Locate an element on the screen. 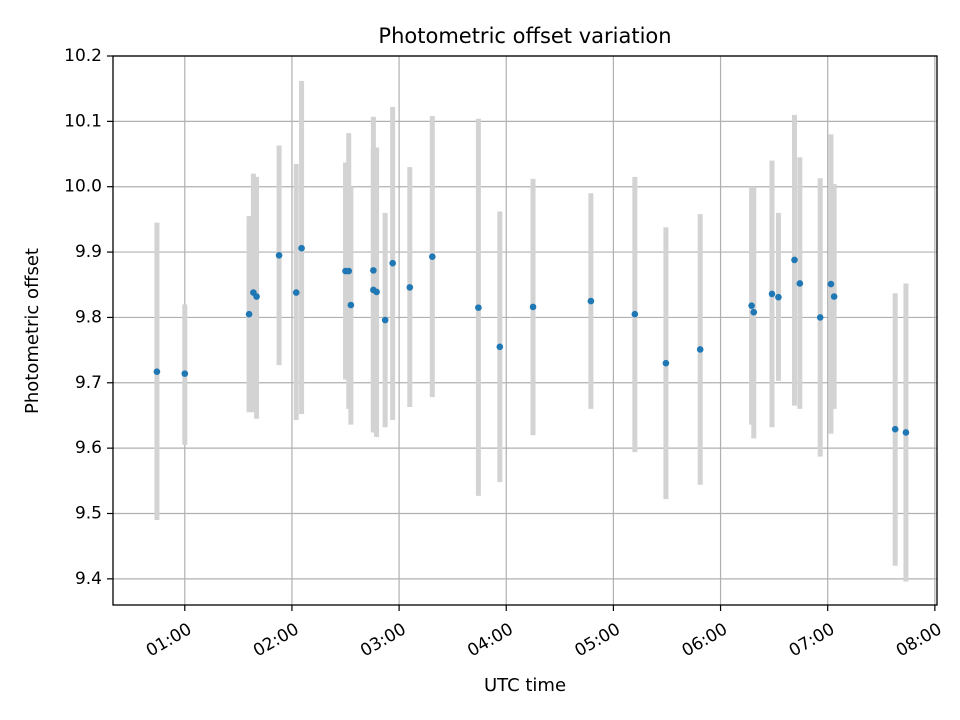 This screenshot has width=960, height=720. y-tick-label: 10.0 is located at coordinates (83, 187).